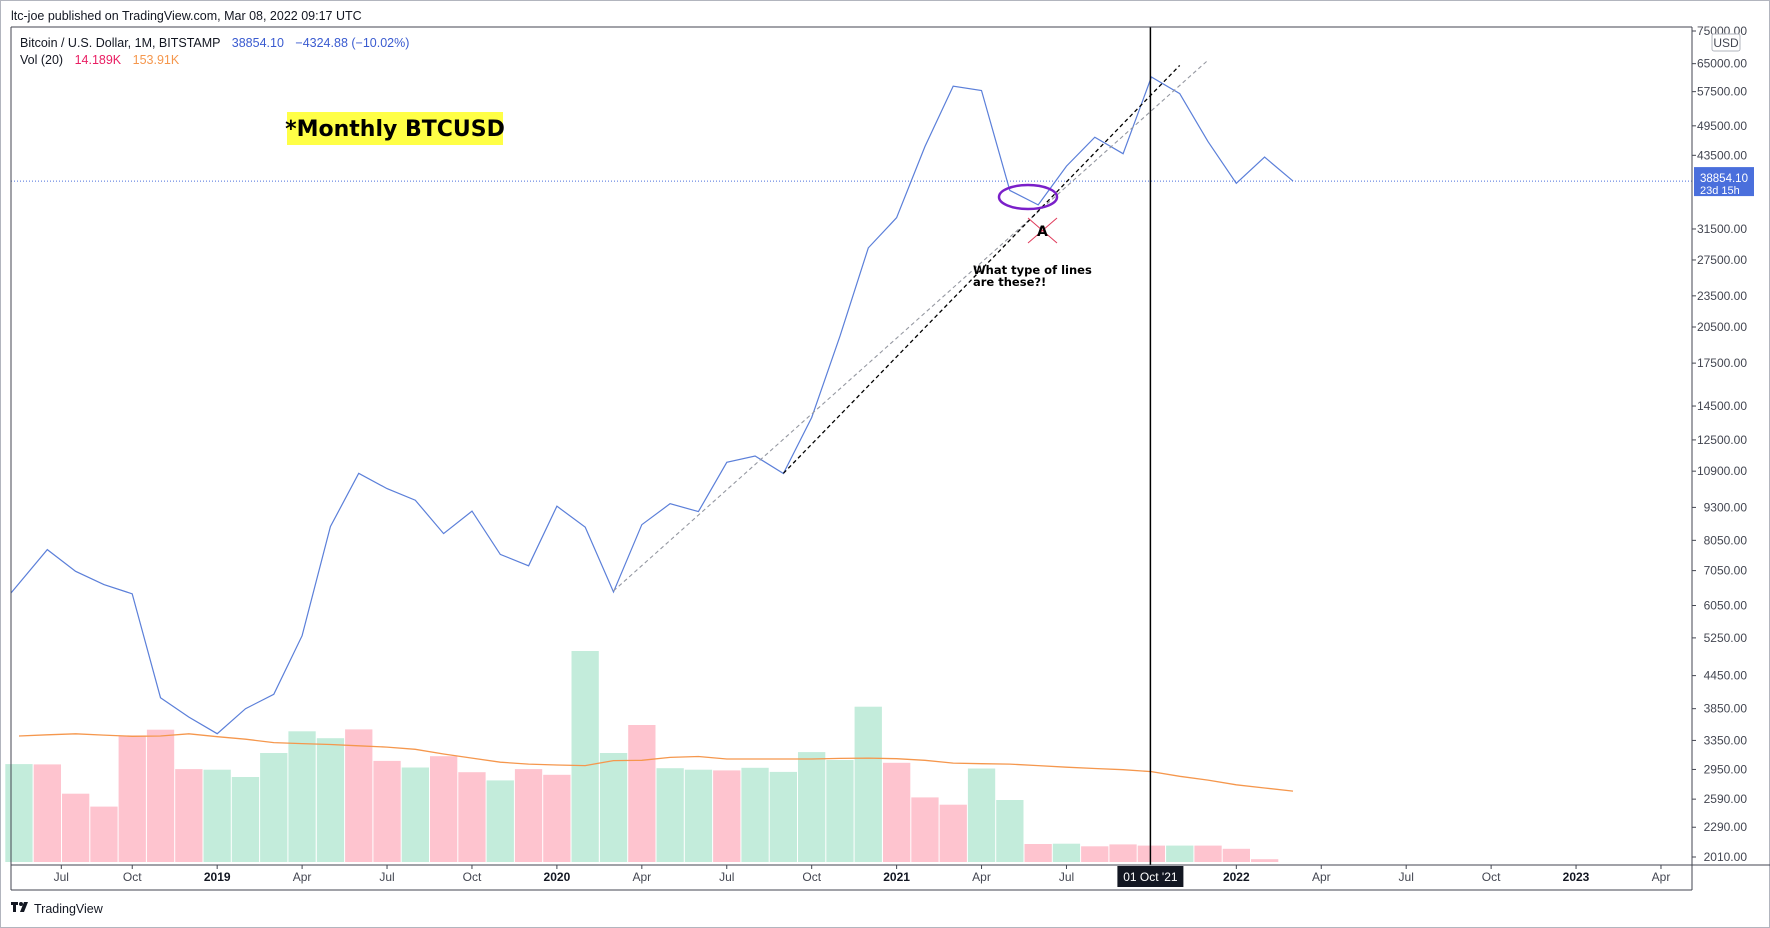 The height and width of the screenshot is (928, 1770). I want to click on price-tick-label: 57500.00, so click(1722, 92).